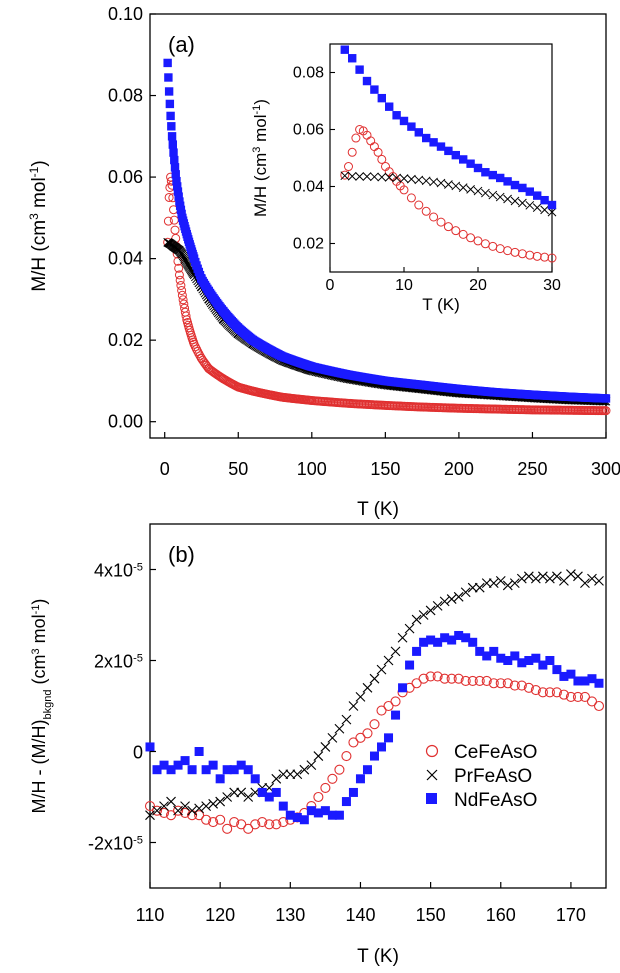  What do you see at coordinates (501, 915) in the screenshot?
I see `panel-b-x-tick-label: 160` at bounding box center [501, 915].